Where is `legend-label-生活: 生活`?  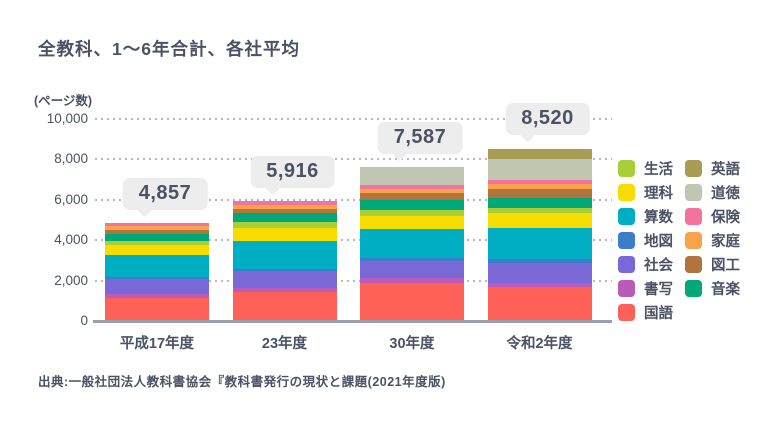
legend-label-生活: 生活 is located at coordinates (658, 170).